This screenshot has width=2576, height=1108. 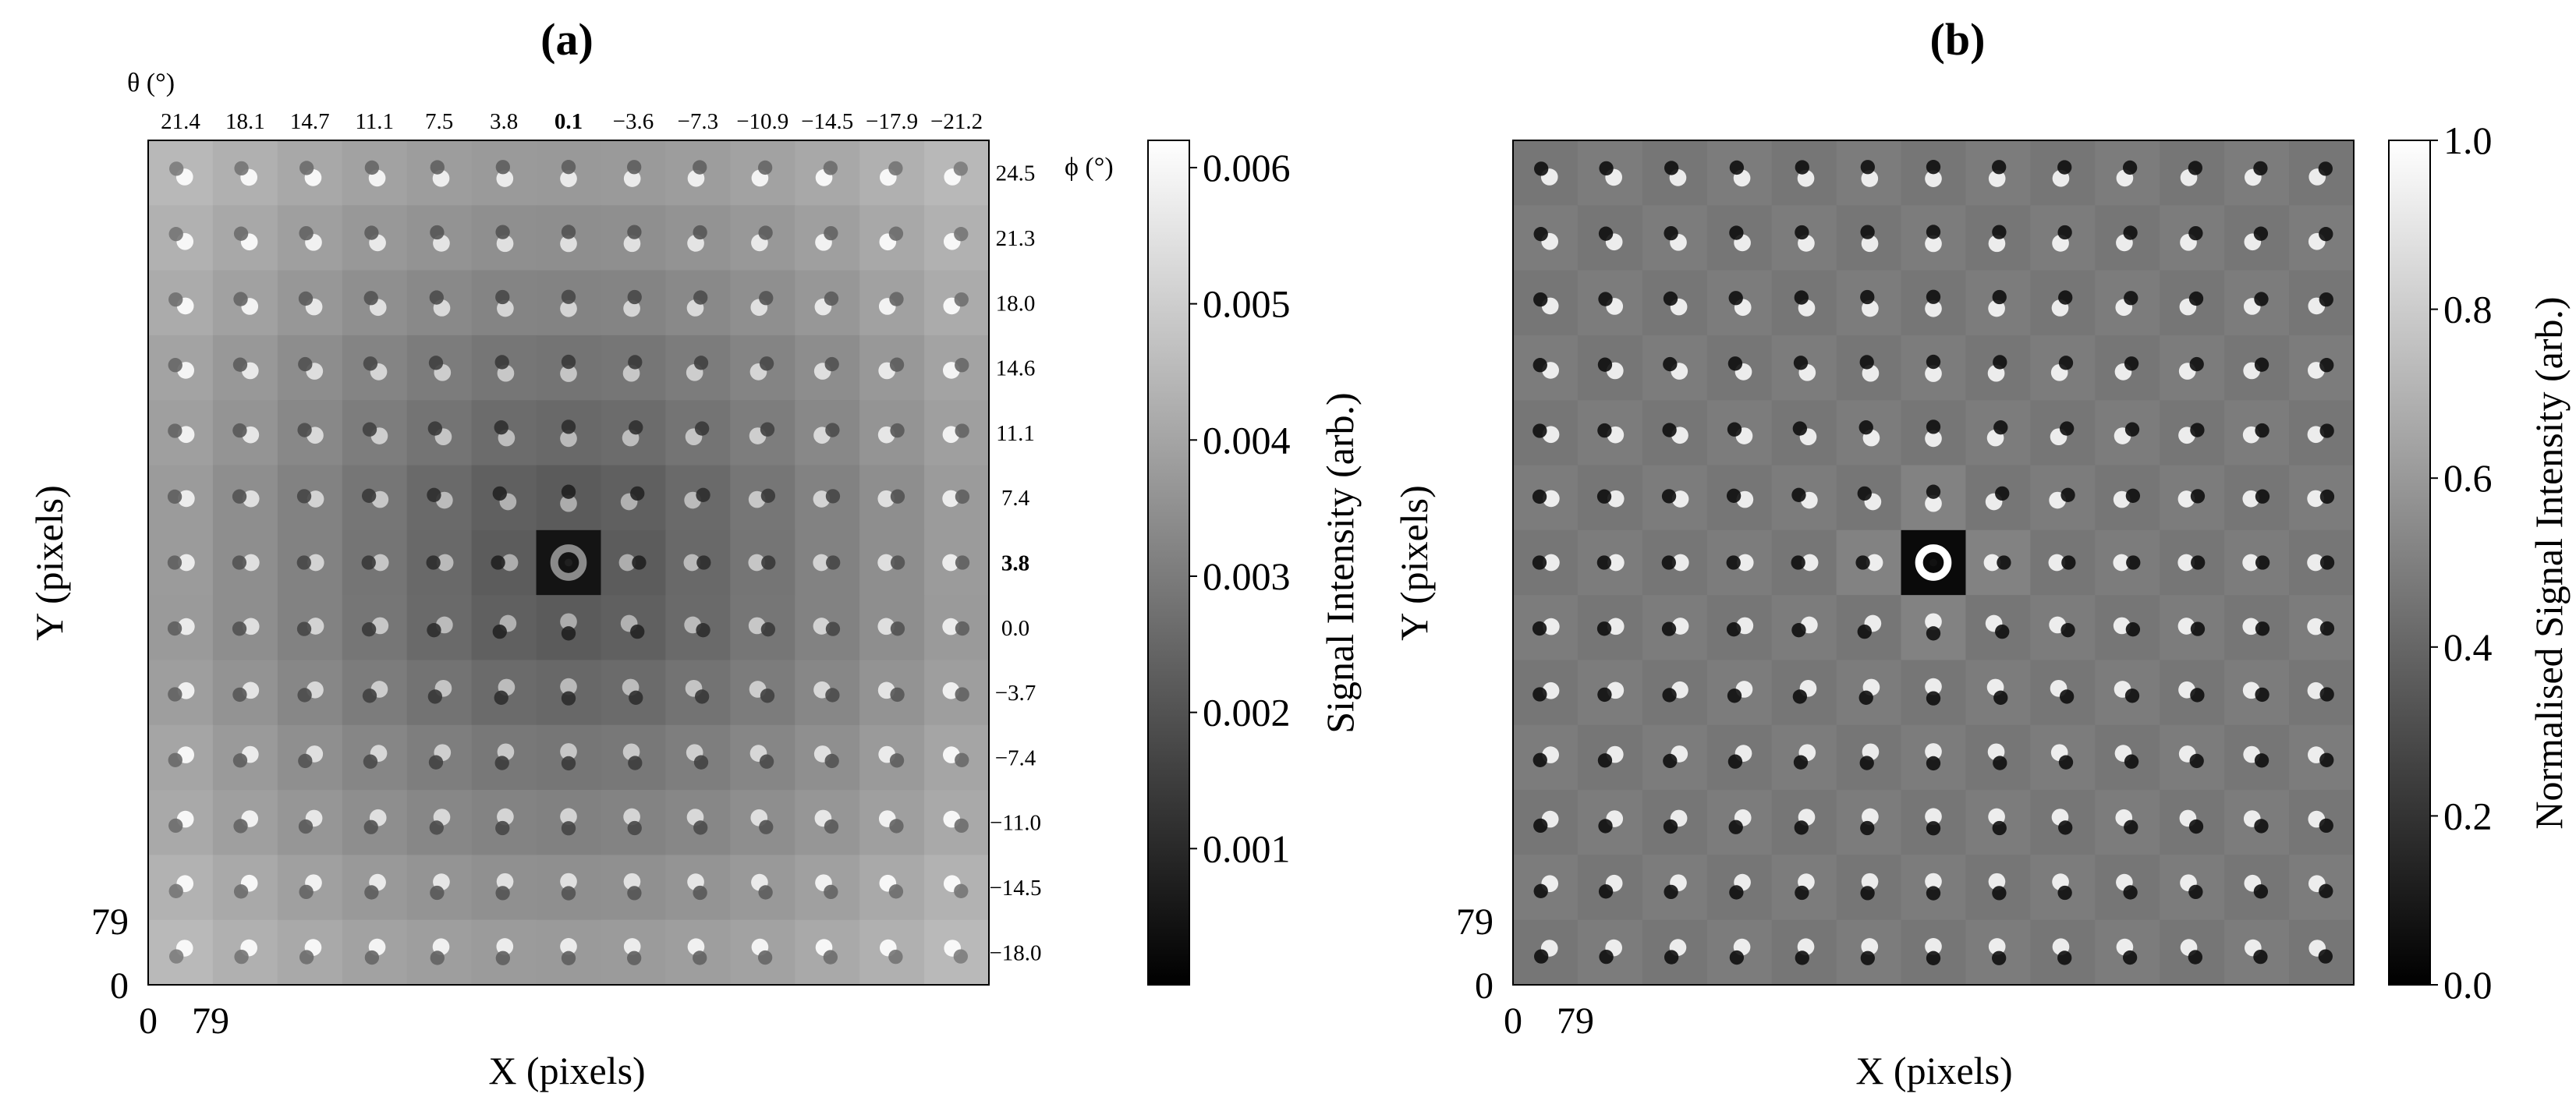 I want to click on phi-tick: 7.4, so click(x=1016, y=499).